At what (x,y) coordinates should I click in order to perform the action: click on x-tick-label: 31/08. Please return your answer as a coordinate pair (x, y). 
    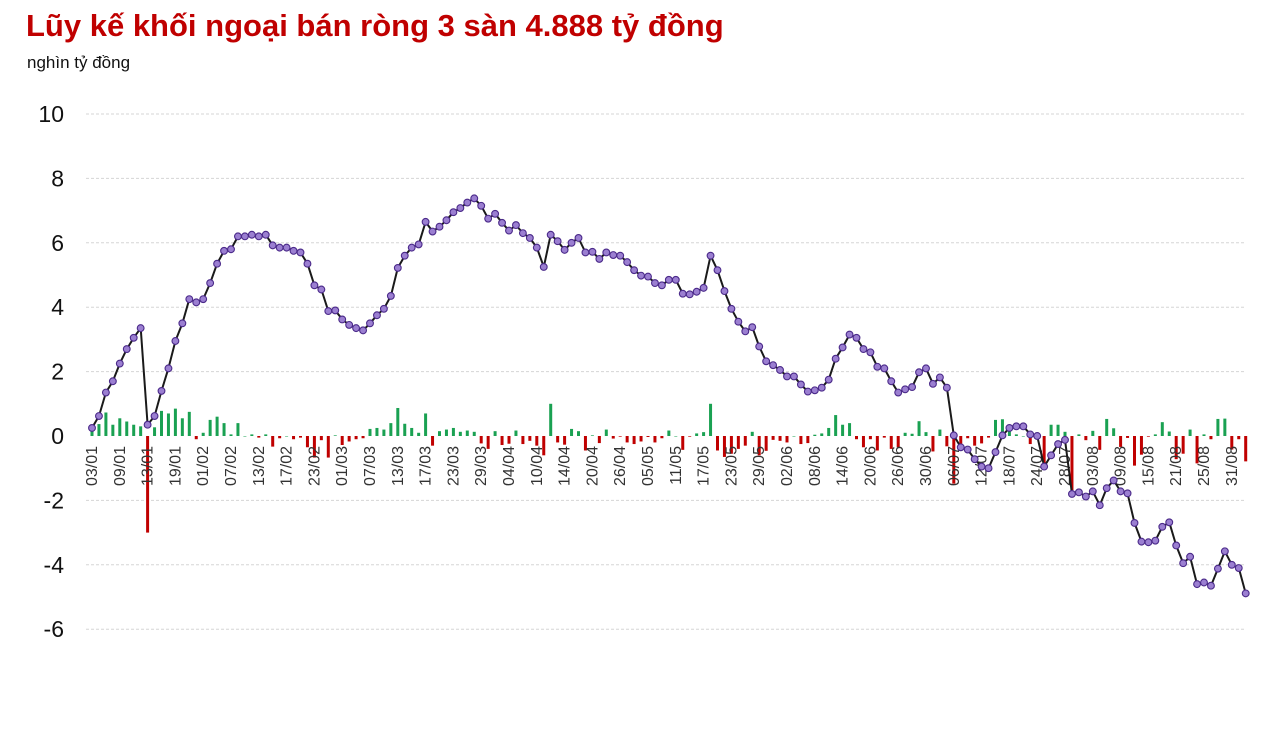
    Looking at the image, I should click on (1232, 466).